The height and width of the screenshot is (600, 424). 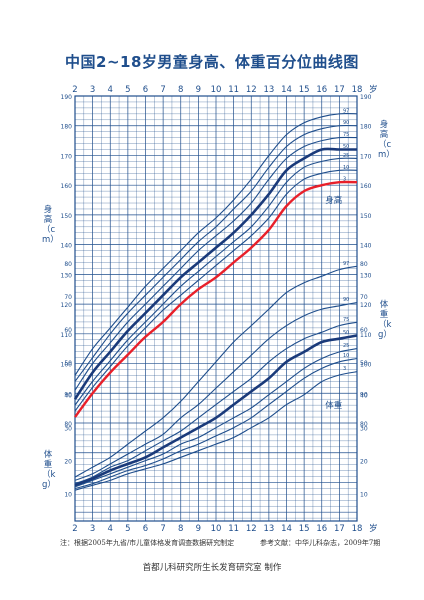 I want to click on x-tick-label-top: 7, so click(x=162, y=90).